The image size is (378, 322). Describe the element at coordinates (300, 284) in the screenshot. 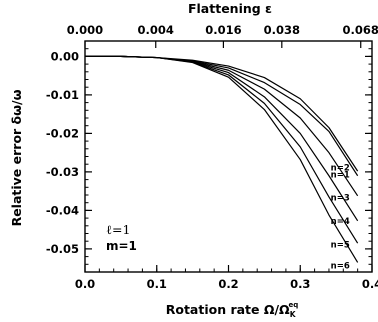

I see `x-tick-label: 0.3` at that location.